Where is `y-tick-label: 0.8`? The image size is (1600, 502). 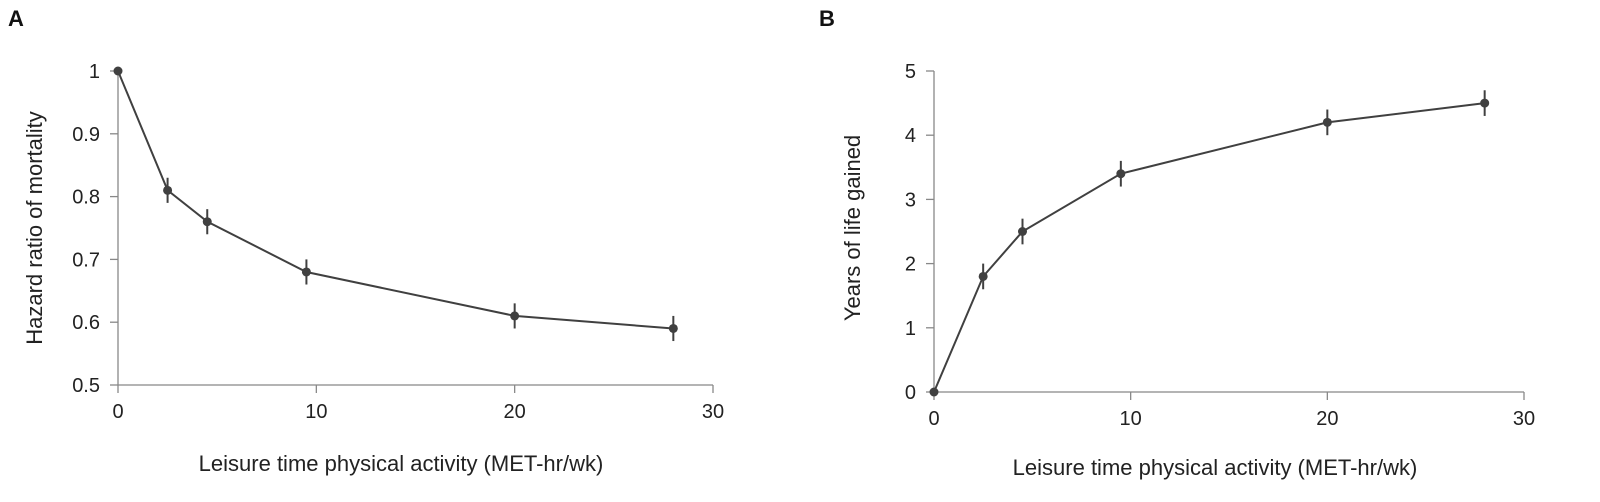 y-tick-label: 0.8 is located at coordinates (86, 198).